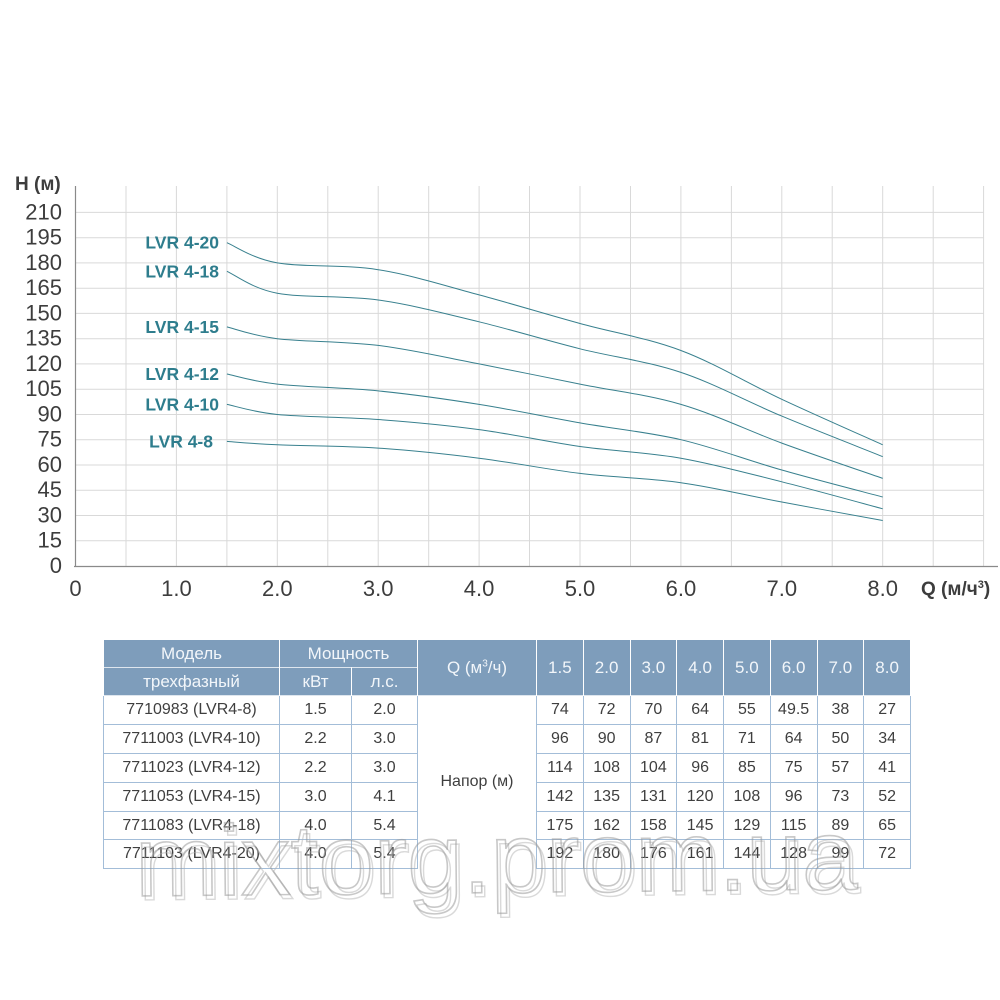  I want to click on svg-text: Q (м/ч3), so click(955, 589).